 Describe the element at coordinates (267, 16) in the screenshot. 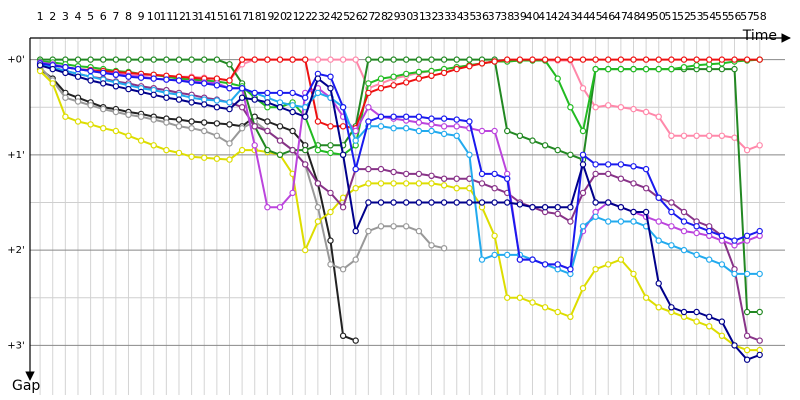

I see `x-tick-label: 19` at that location.